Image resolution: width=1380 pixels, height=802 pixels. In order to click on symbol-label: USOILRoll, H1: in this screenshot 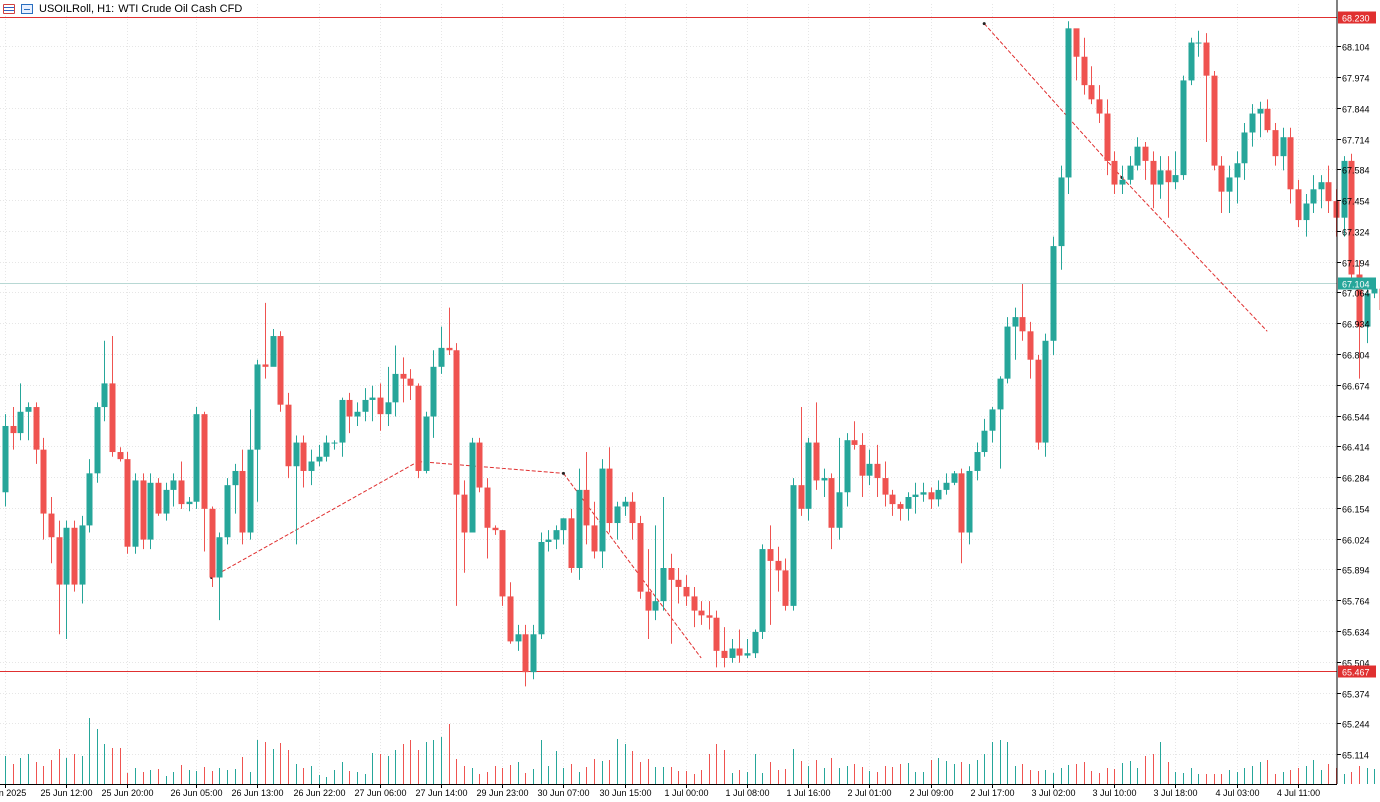, I will do `click(77, 9)`.